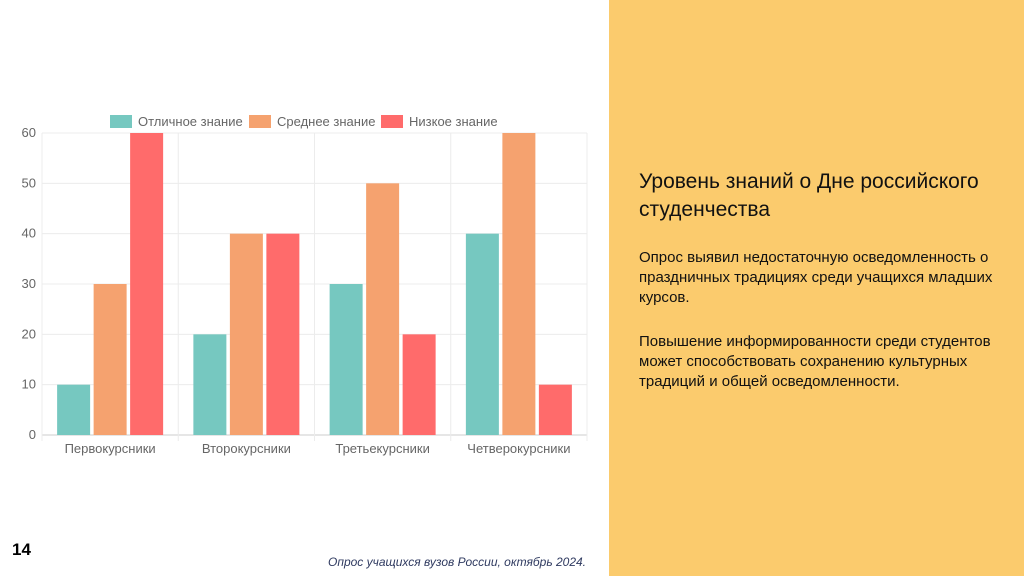 This screenshot has width=1024, height=576. Describe the element at coordinates (29, 283) in the screenshot. I see `y-tick-label: 30` at that location.